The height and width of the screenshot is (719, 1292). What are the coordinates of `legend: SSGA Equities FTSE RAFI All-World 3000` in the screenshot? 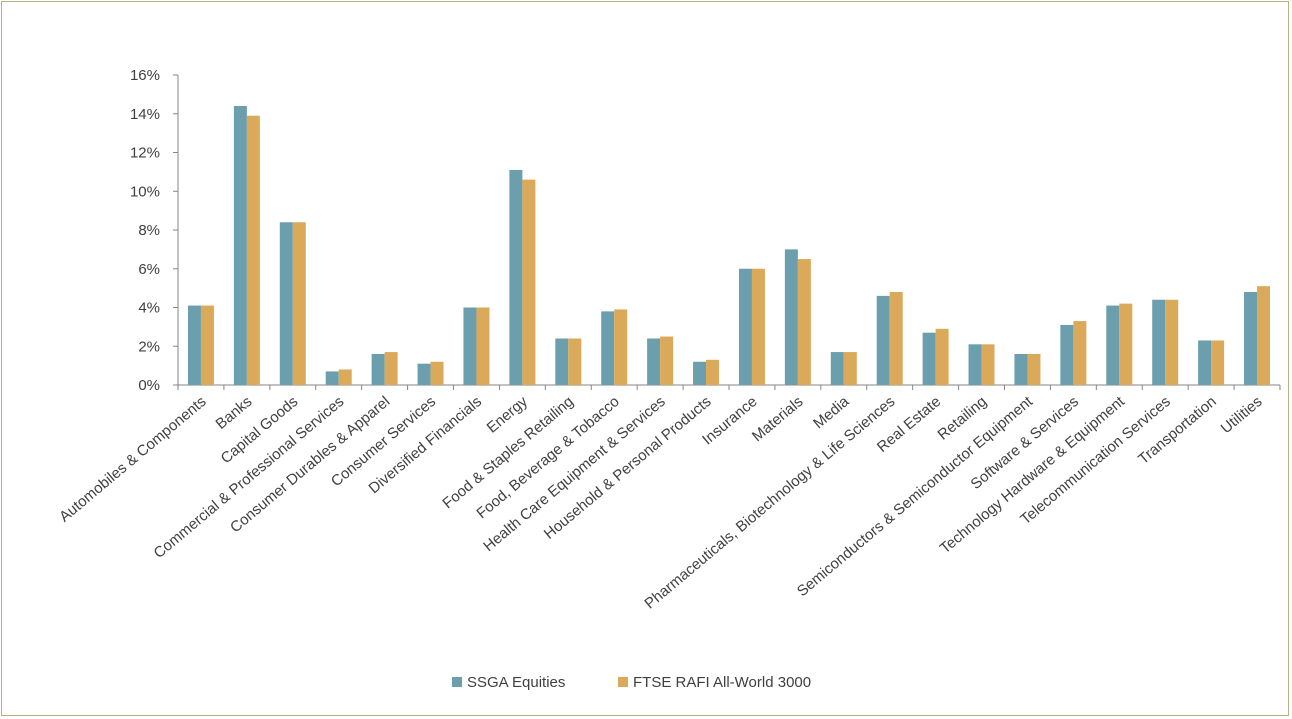 It's located at (631, 682).